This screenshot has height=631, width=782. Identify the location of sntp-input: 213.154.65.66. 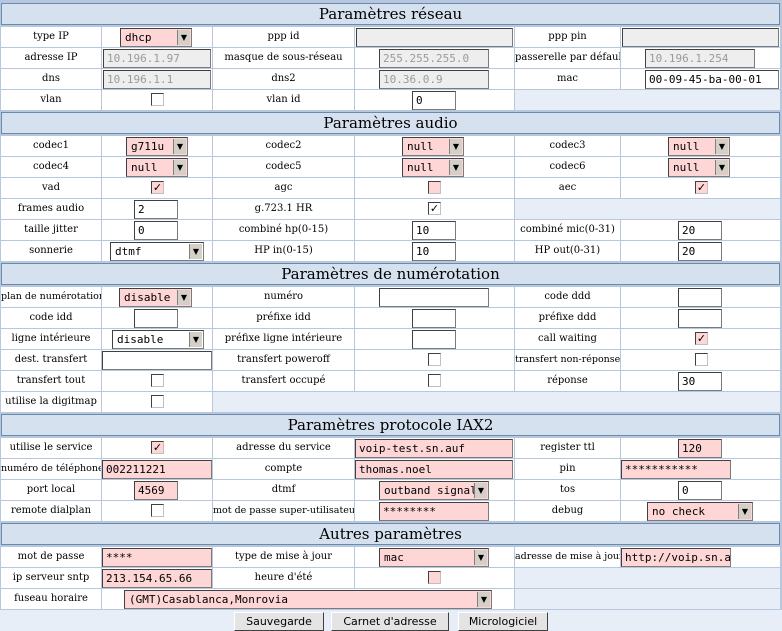
(157, 578).